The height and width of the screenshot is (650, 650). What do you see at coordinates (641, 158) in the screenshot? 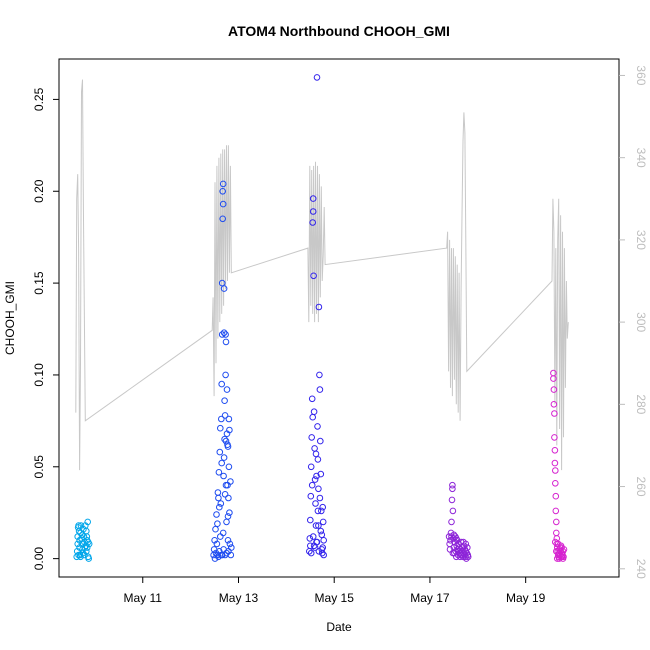
I see `y2-tick-label: 340` at bounding box center [641, 158].